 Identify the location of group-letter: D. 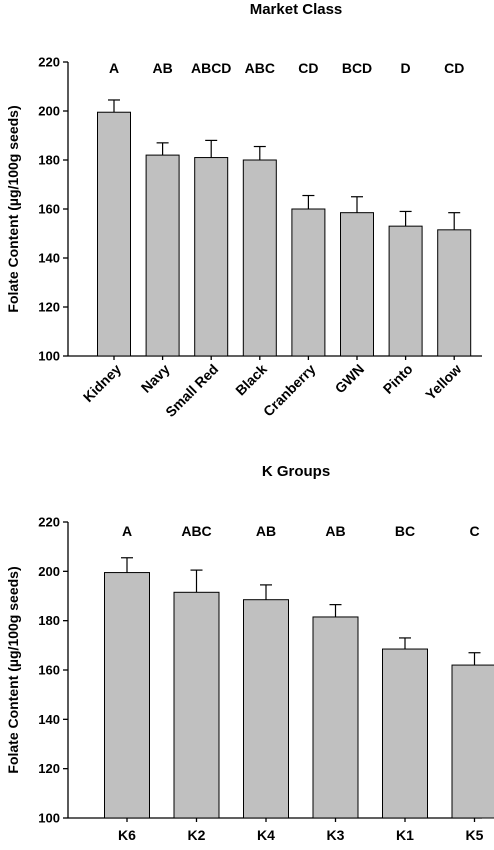
(406, 68).